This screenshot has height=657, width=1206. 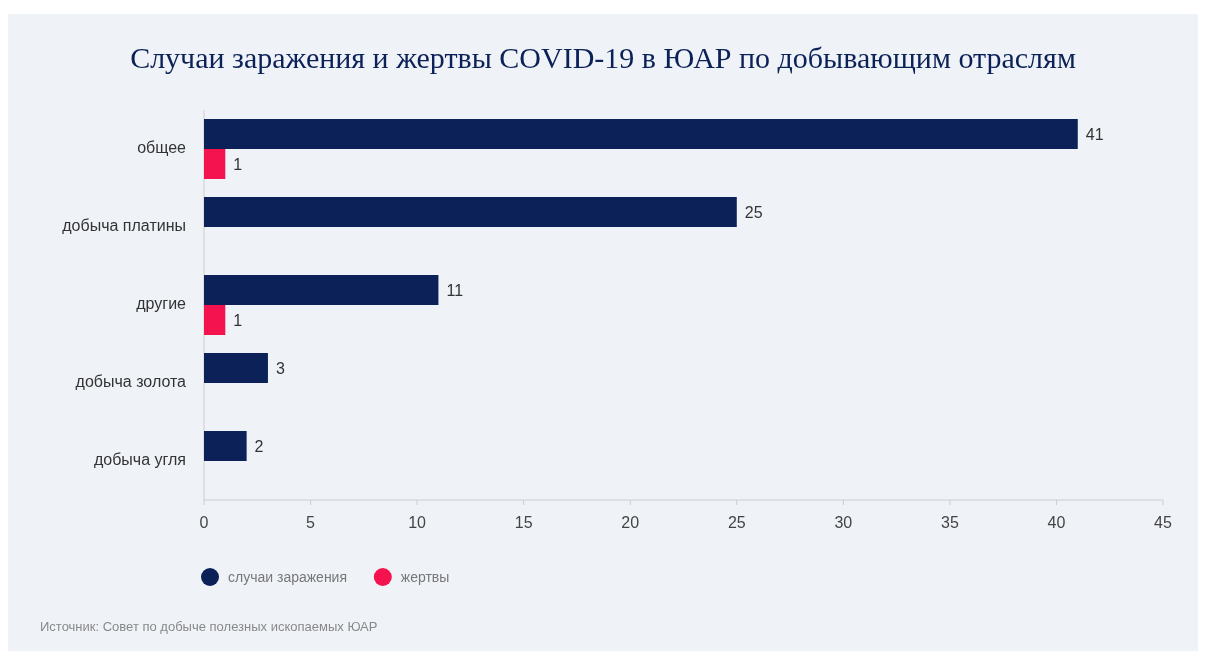 What do you see at coordinates (162, 147) in the screenshot?
I see `y-tick-label: общее` at bounding box center [162, 147].